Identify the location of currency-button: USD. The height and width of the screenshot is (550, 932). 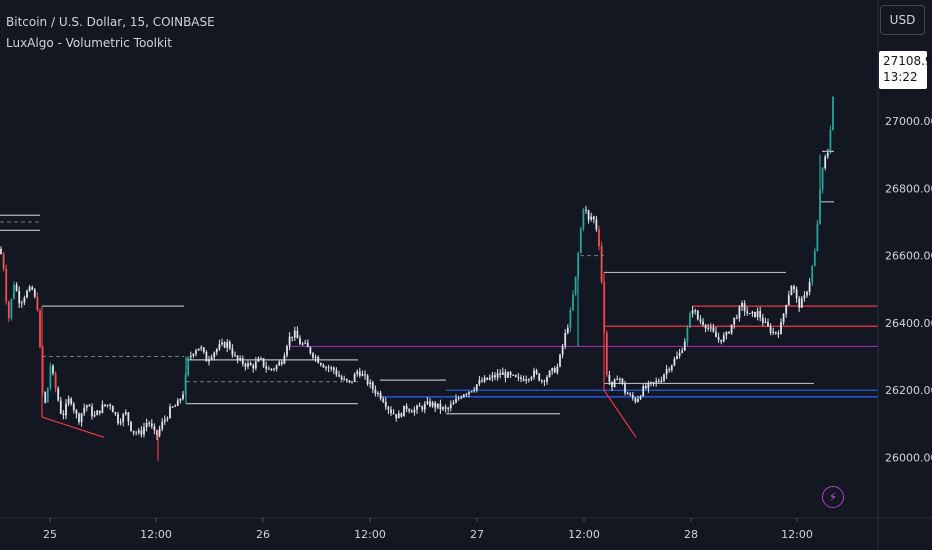
(902, 20).